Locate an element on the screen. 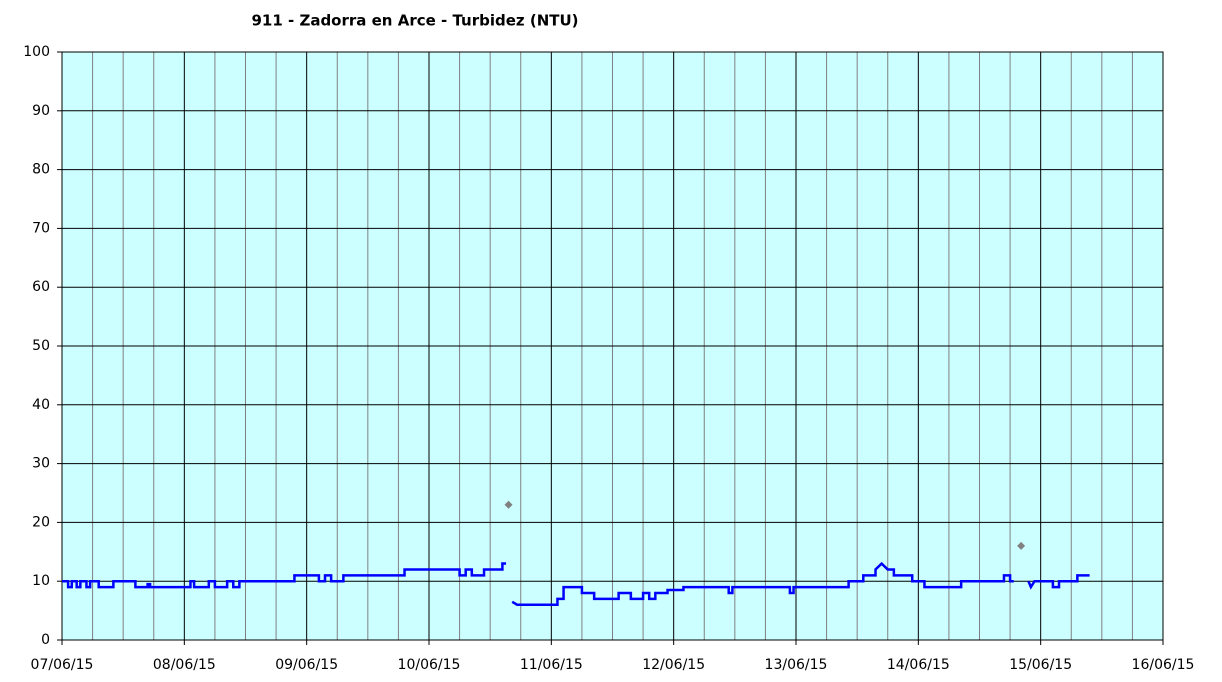  y-tick-label: 20 is located at coordinates (41, 522).